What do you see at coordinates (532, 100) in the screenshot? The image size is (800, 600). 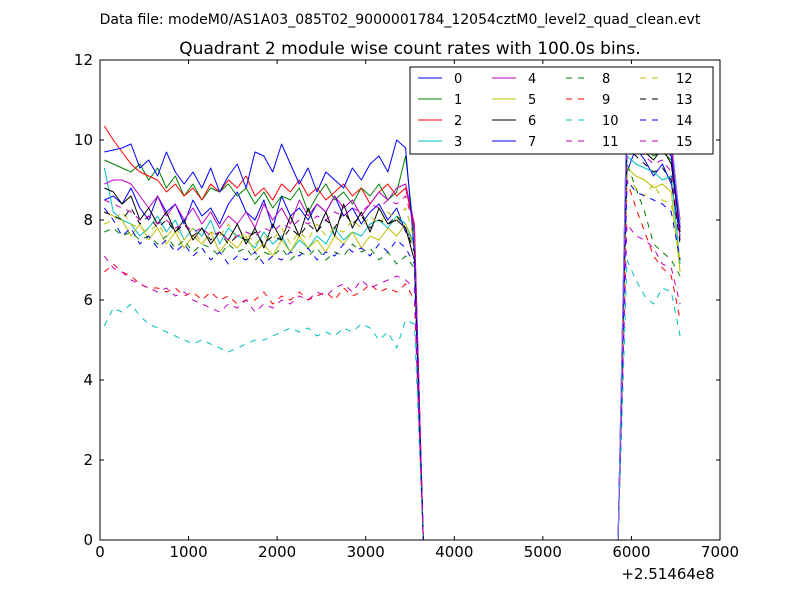 I see `legend-label-5: 5` at bounding box center [532, 100].